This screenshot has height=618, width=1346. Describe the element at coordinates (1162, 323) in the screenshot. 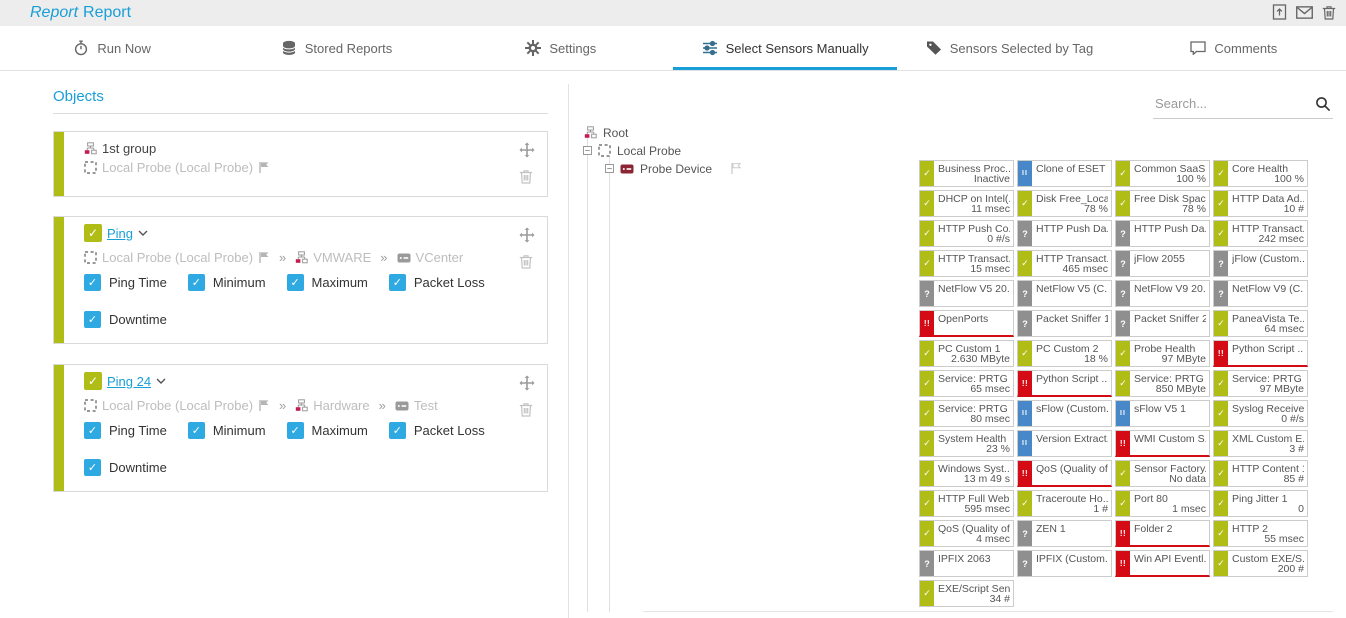

I see `sensor-tile-packet-sniffer-2: ? Packet Sniffer 2` at that location.